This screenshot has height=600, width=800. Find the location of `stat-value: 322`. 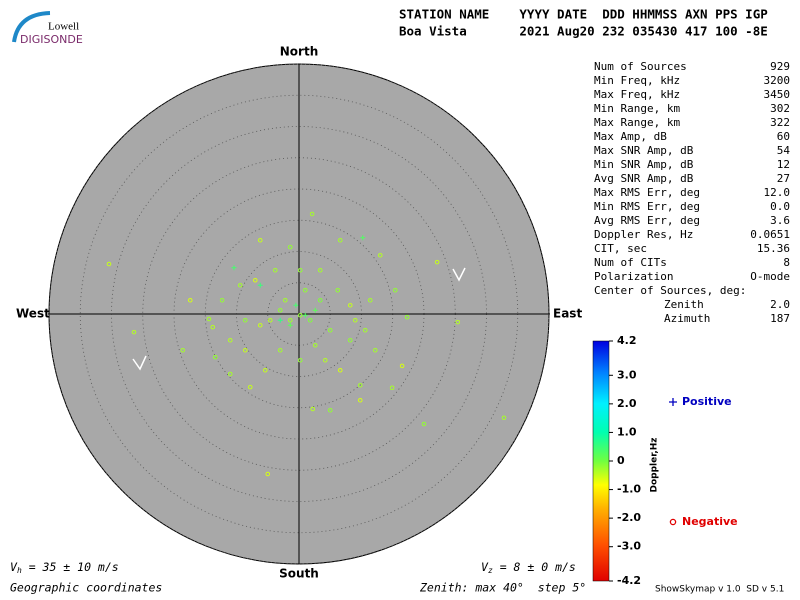

stat-value: 322 is located at coordinates (780, 122).